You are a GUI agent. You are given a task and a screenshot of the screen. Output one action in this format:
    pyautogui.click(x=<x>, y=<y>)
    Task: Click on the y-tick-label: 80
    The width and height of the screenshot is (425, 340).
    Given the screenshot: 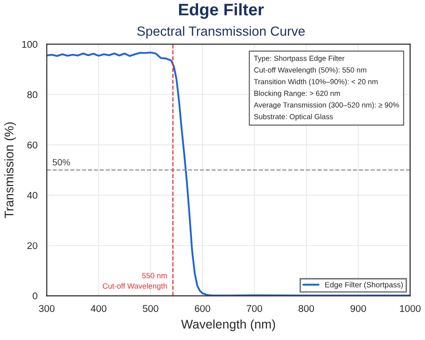 What is the action you would take?
    pyautogui.click(x=32, y=94)
    